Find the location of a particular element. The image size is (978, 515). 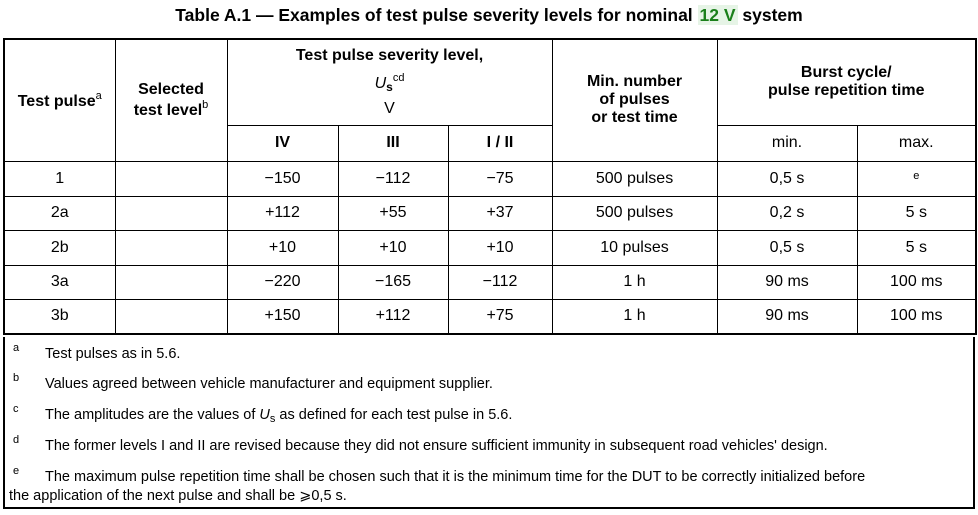

table-row: 3a −220 −165 −112 1 h 90 ms 100 ms is located at coordinates (490, 282).